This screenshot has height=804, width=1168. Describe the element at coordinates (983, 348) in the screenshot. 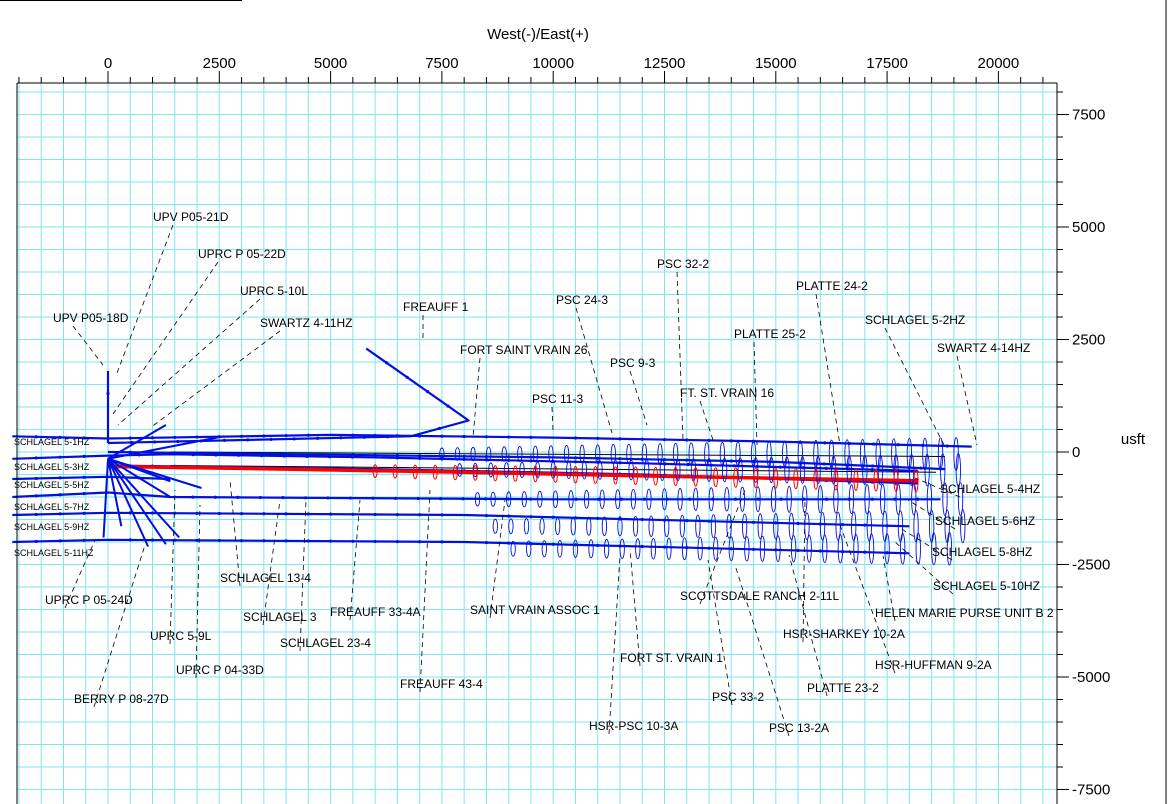

I see `well-label: SWARTZ 4-14HZ` at that location.